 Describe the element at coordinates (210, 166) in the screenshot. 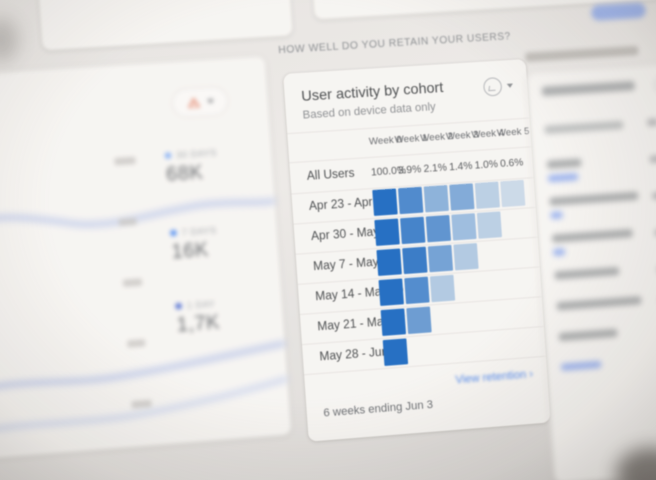

I see `metric-30-days: 30 DAYS 68K` at that location.